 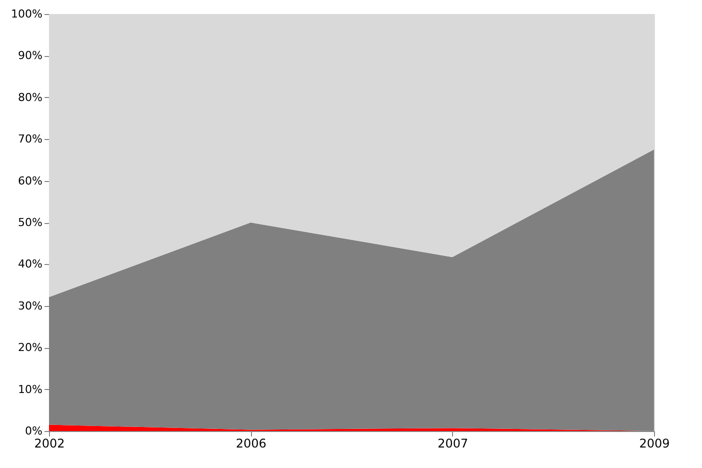 What do you see at coordinates (30, 97) in the screenshot?
I see `y-tick-label: 80%` at bounding box center [30, 97].